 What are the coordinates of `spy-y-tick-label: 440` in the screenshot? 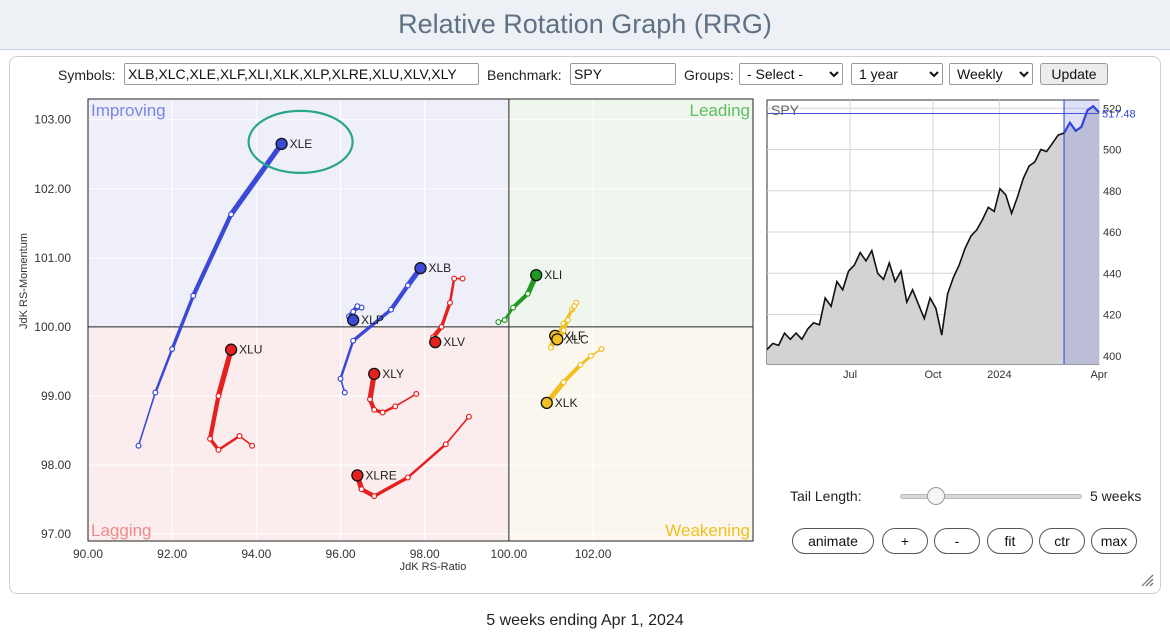 It's located at (1112, 274).